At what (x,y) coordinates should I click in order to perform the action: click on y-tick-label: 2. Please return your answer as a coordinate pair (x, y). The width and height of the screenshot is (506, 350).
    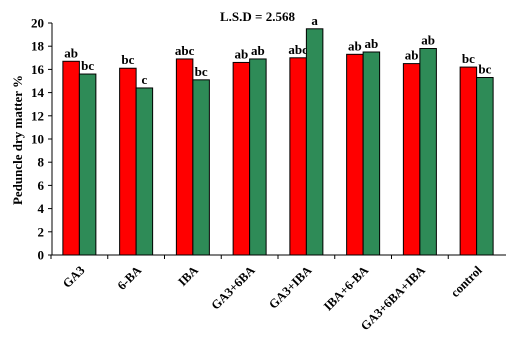
    Looking at the image, I should click on (41, 231).